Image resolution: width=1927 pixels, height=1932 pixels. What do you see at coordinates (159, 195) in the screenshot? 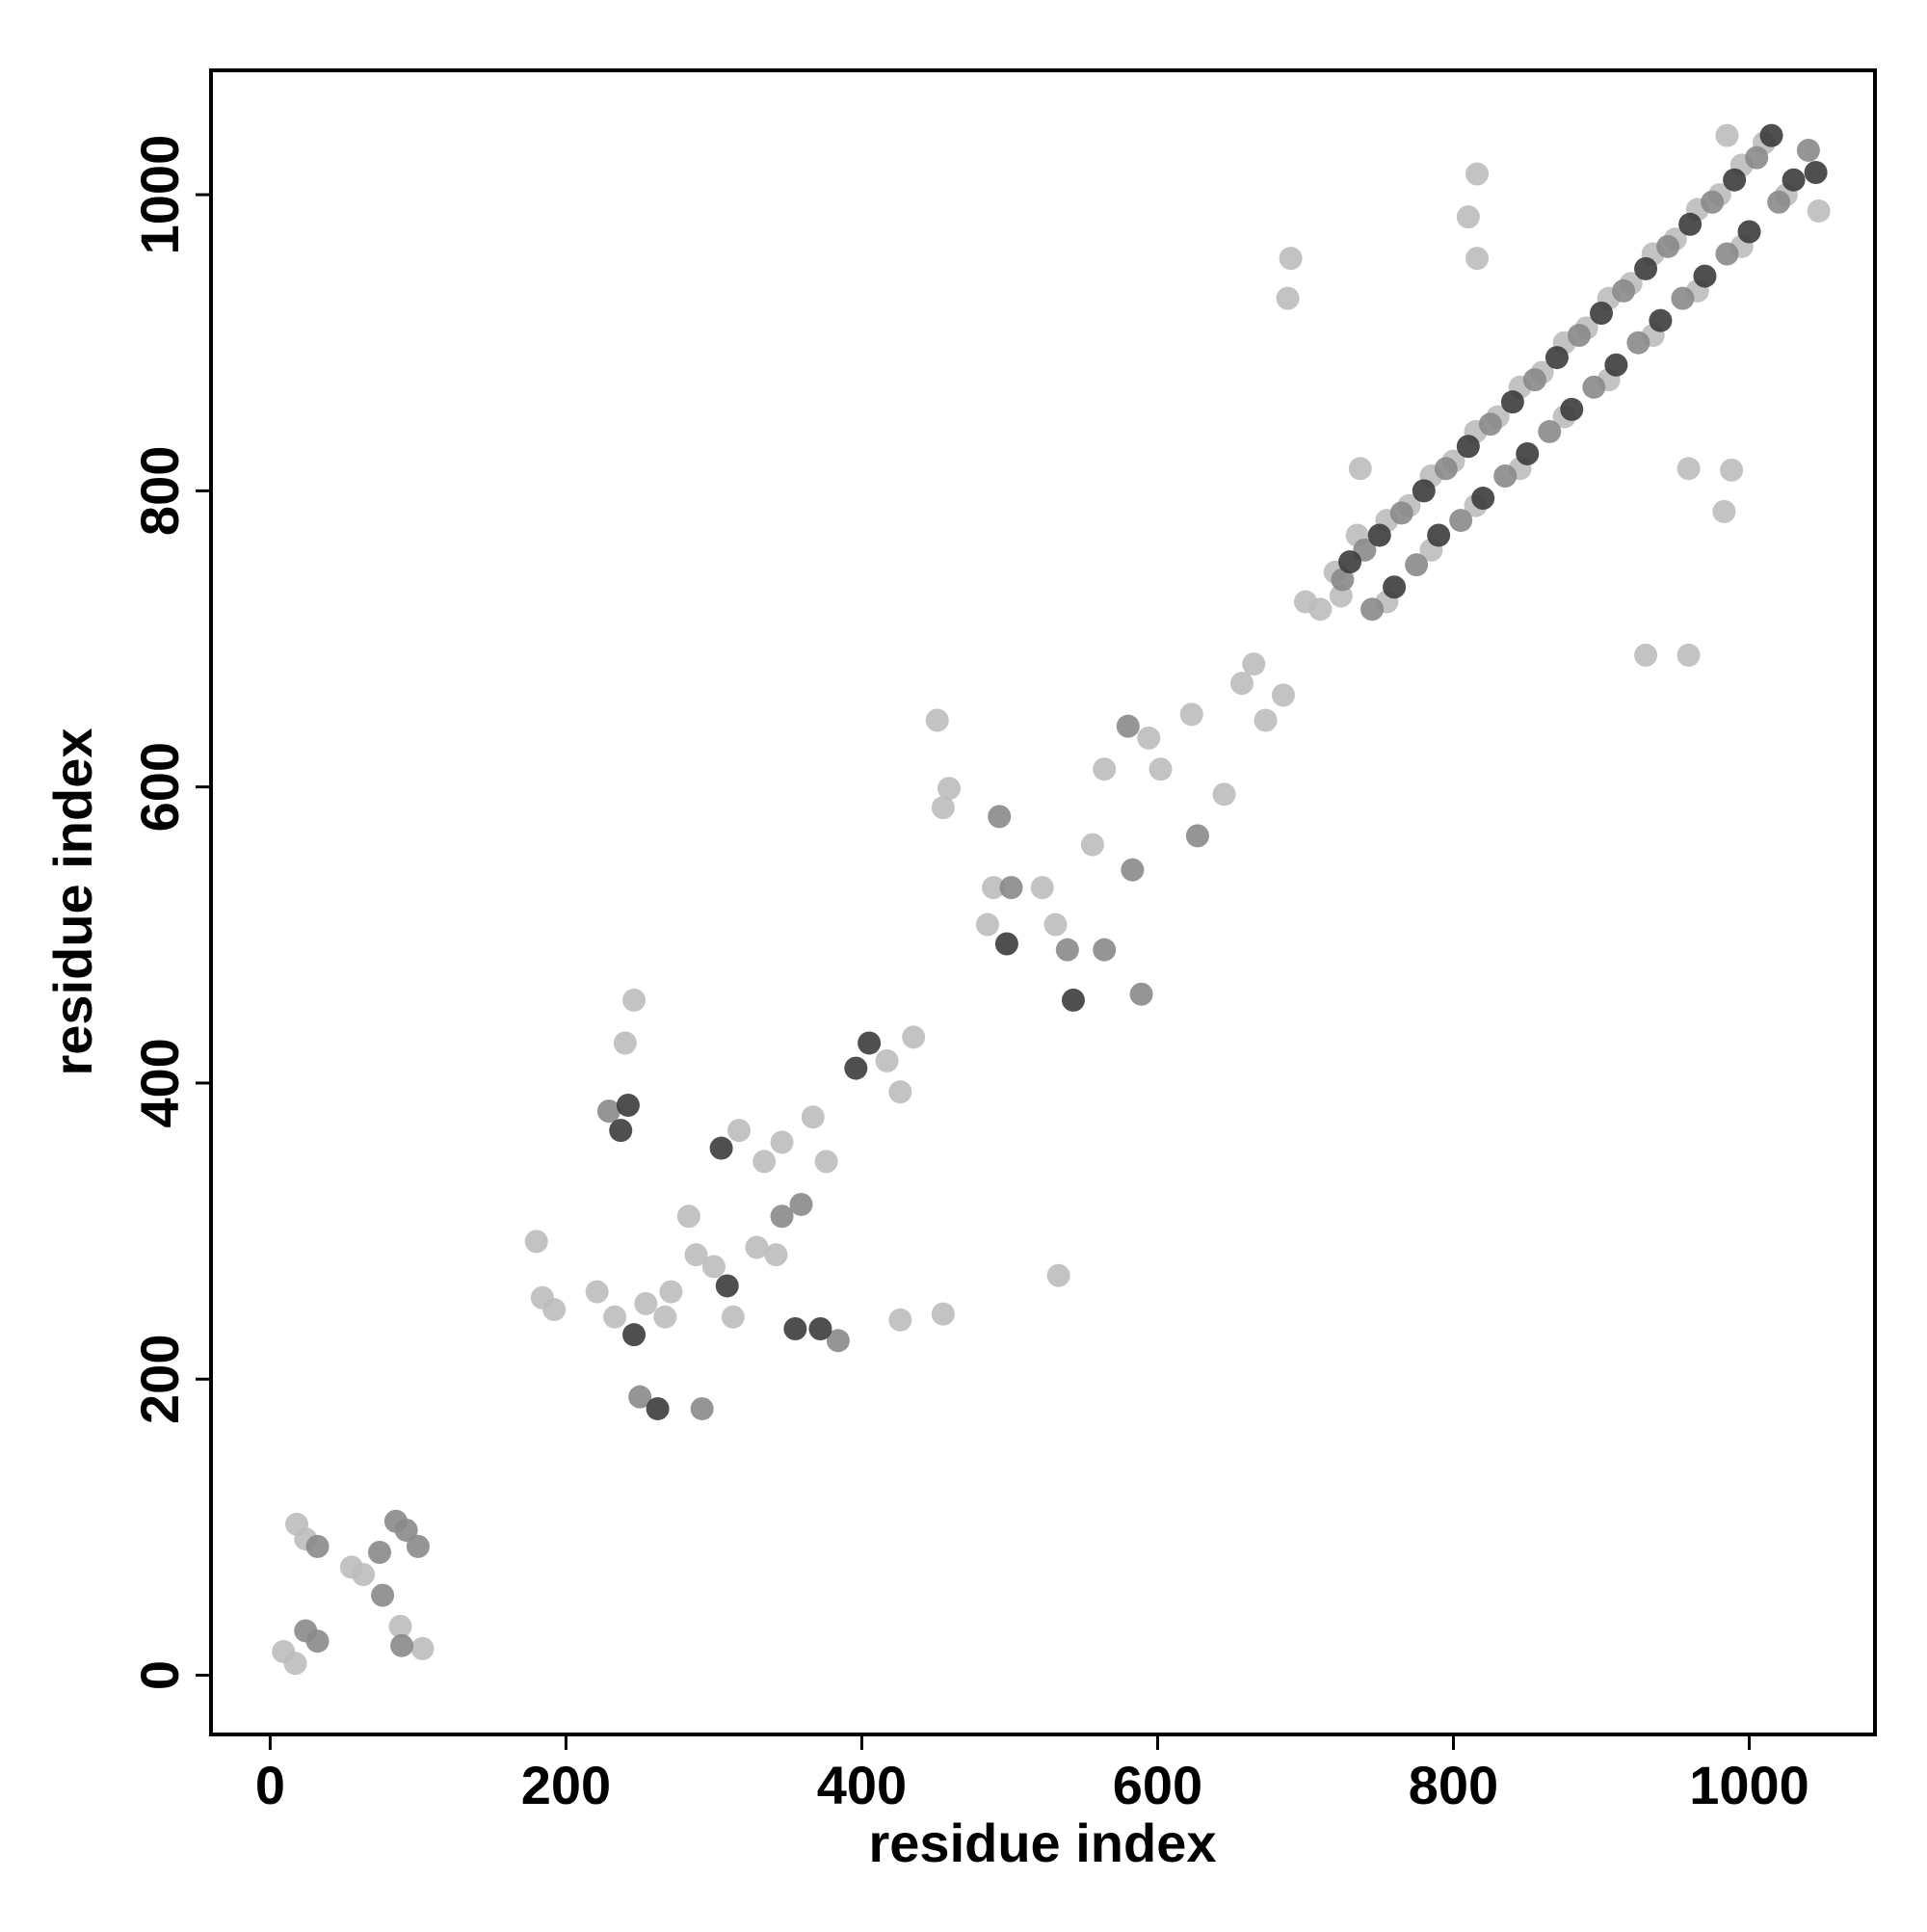
I see `y-tick-label: 1000` at bounding box center [159, 195].